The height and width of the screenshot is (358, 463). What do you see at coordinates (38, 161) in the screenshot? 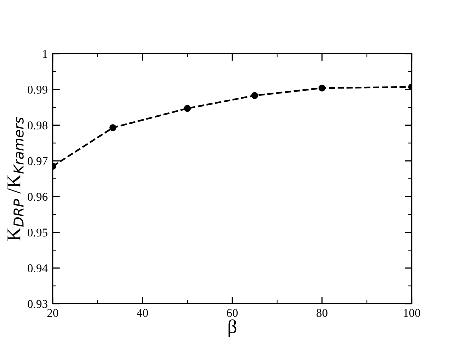
I see `y-tick-label: 0.97` at bounding box center [38, 161].